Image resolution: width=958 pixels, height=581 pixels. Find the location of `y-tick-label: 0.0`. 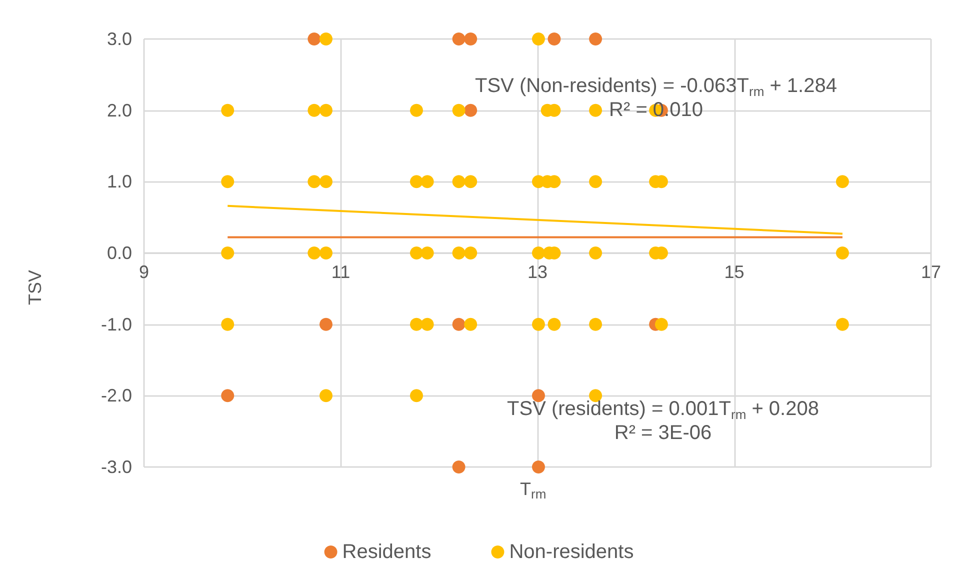

y-tick-label: 0.0 is located at coordinates (119, 253).